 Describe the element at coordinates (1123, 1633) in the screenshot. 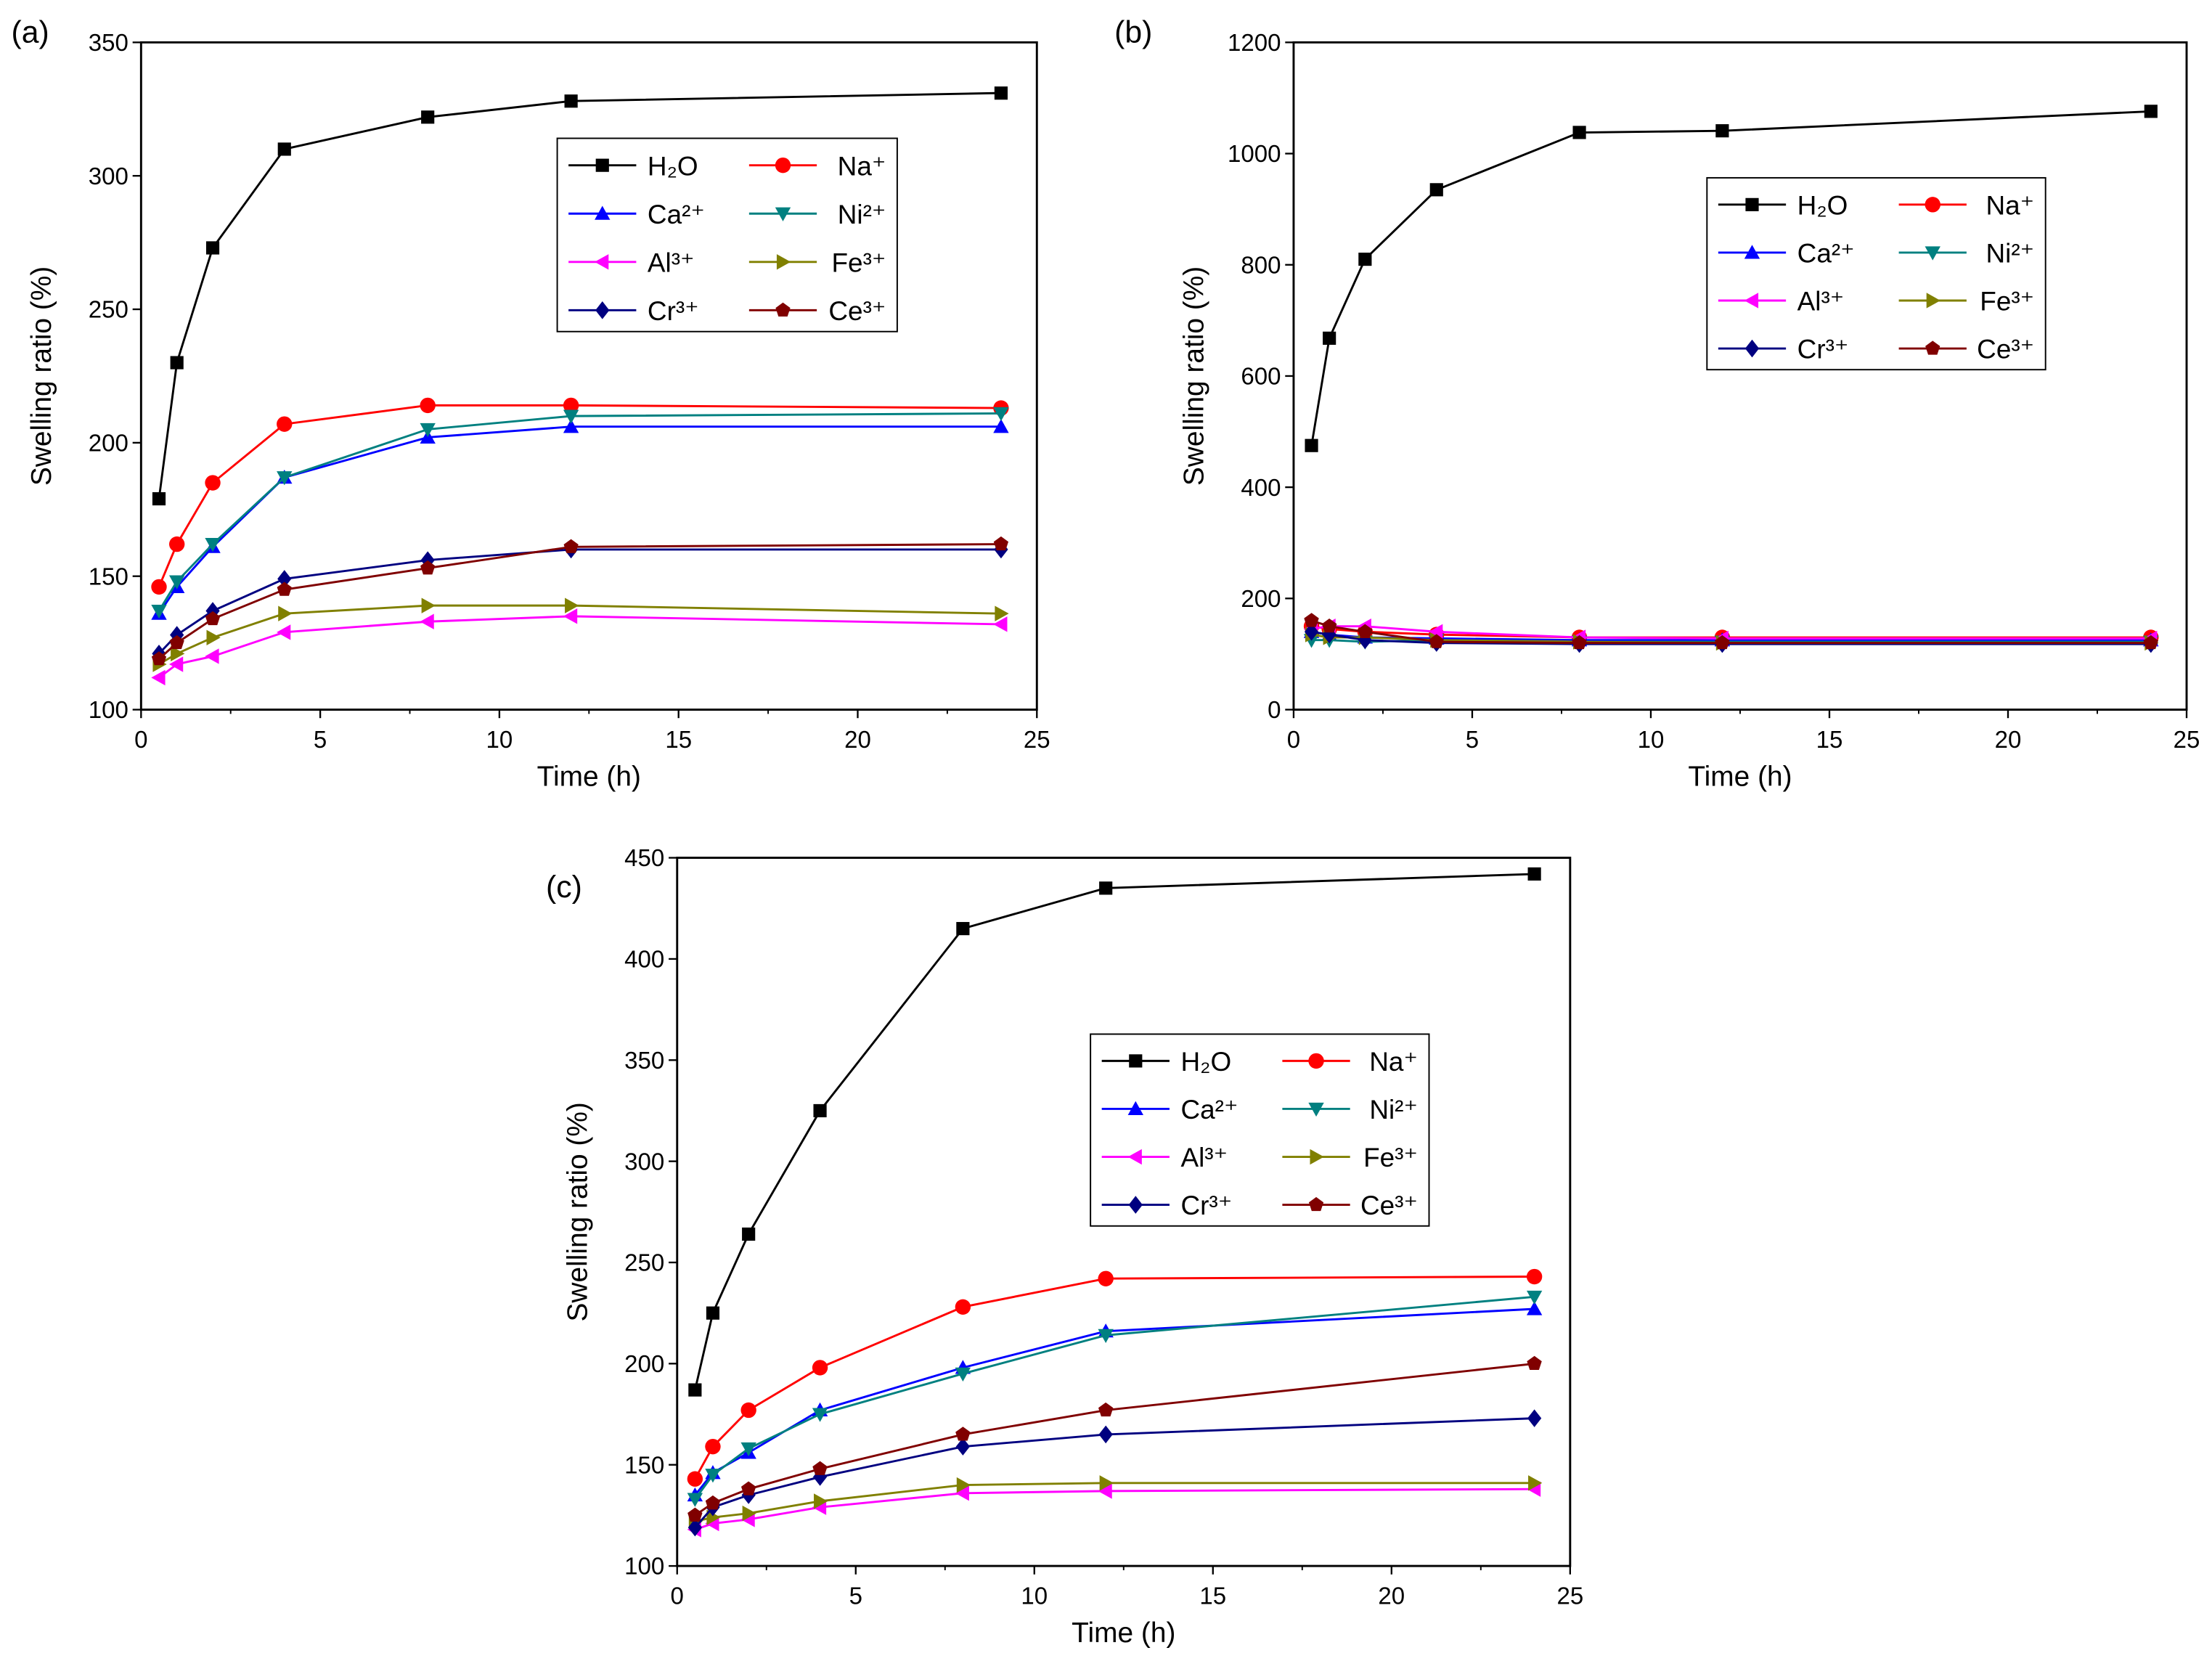

I see `x-axis-label: Time (h)` at that location.